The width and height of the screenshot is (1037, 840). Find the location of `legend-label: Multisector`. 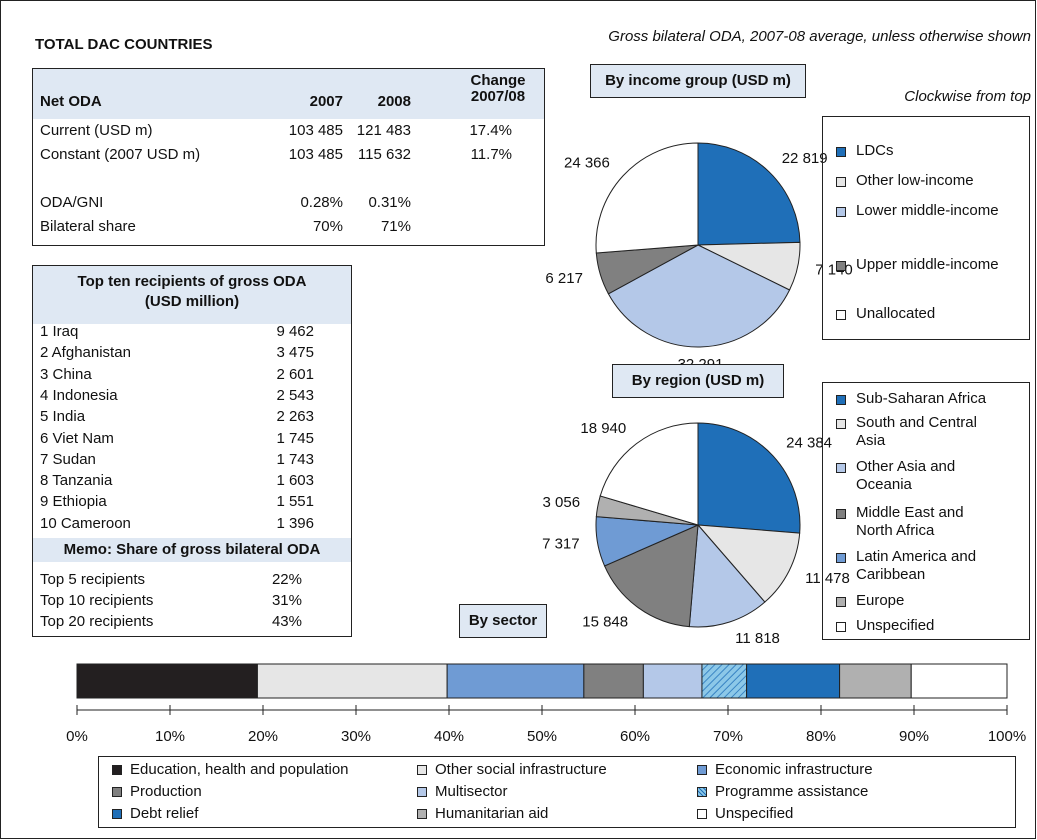

legend-label: Multisector is located at coordinates (471, 791).